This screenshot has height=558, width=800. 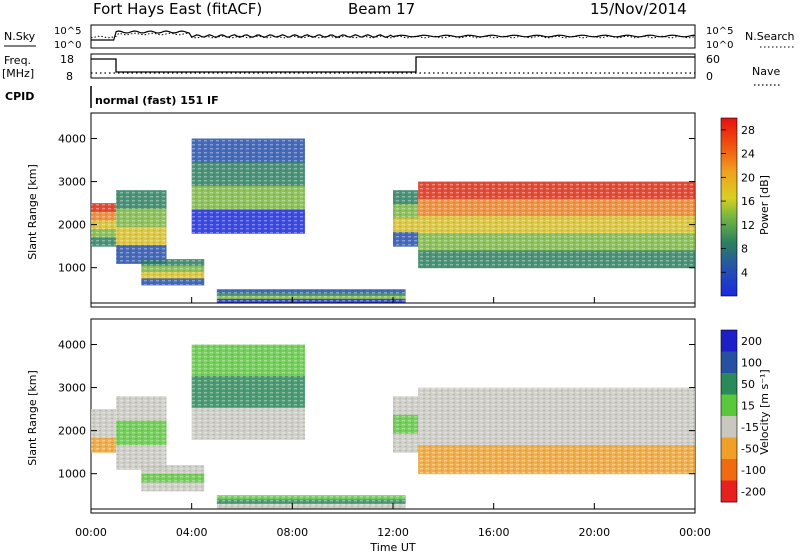 I want to click on nsky-tick-top-right: 10^5, so click(x=719, y=31).